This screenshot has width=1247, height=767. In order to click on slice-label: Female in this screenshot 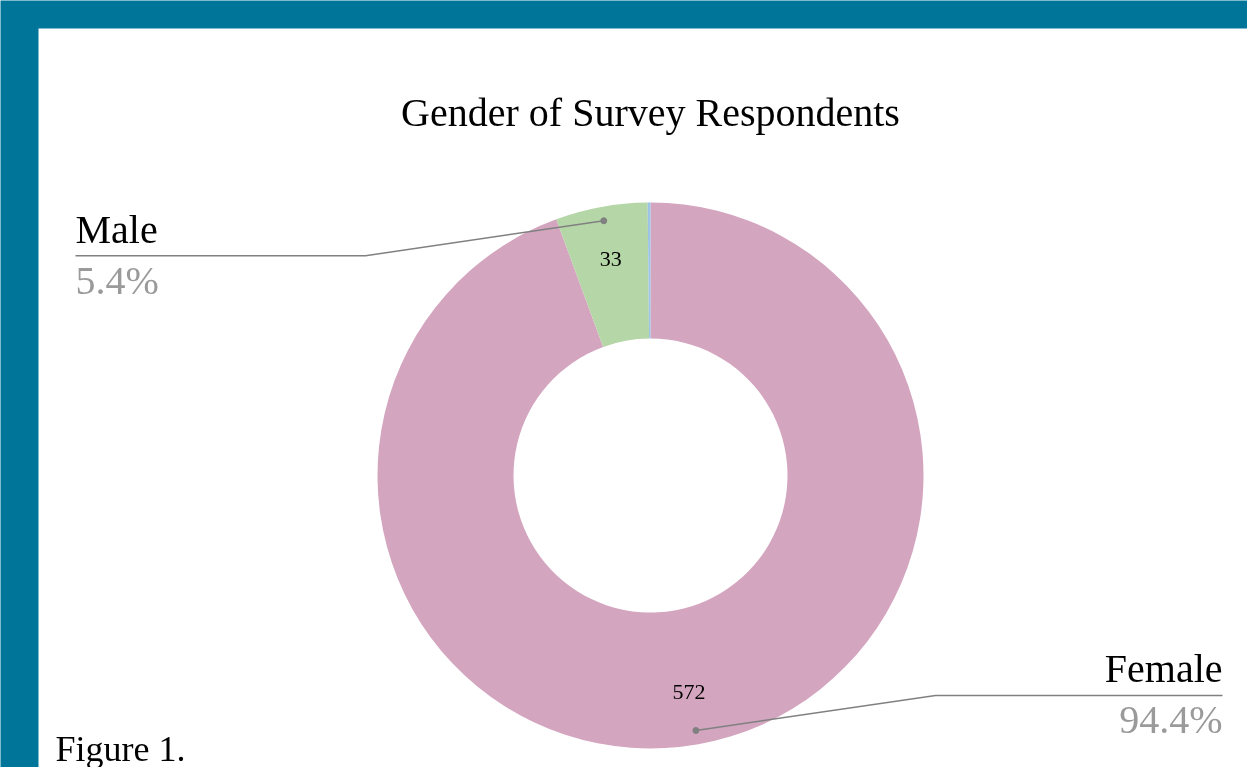, I will do `click(1163, 669)`.